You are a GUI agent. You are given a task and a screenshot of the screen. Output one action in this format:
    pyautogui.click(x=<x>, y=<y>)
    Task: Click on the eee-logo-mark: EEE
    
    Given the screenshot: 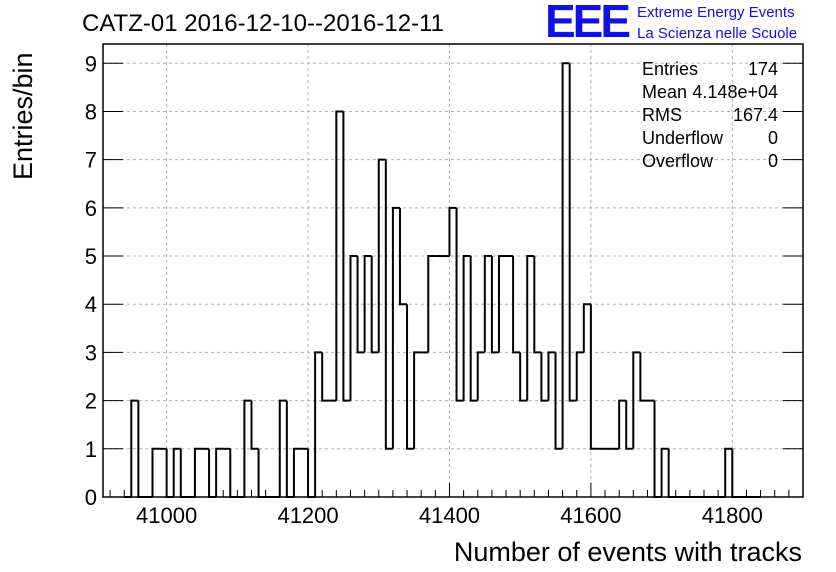 What is the action you would take?
    pyautogui.click(x=588, y=23)
    